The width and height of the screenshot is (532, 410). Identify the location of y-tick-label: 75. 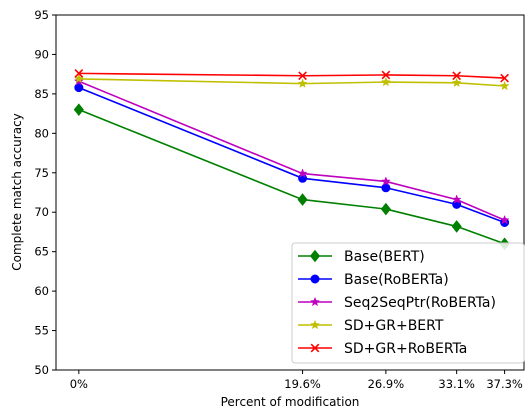
(41, 173).